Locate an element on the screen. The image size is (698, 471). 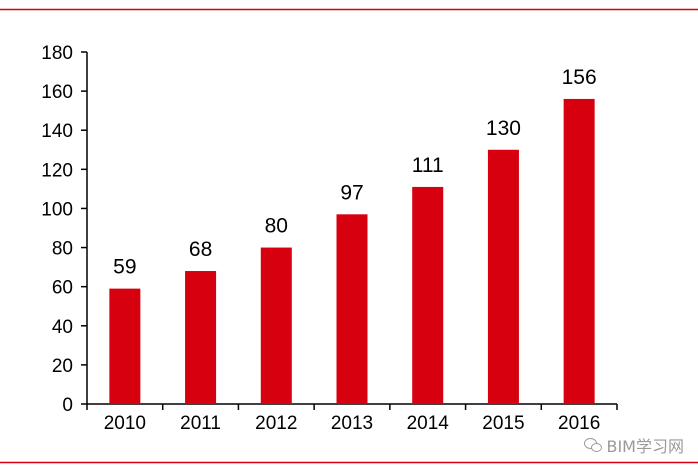
y-tick-label: 140 is located at coordinates (57, 131).